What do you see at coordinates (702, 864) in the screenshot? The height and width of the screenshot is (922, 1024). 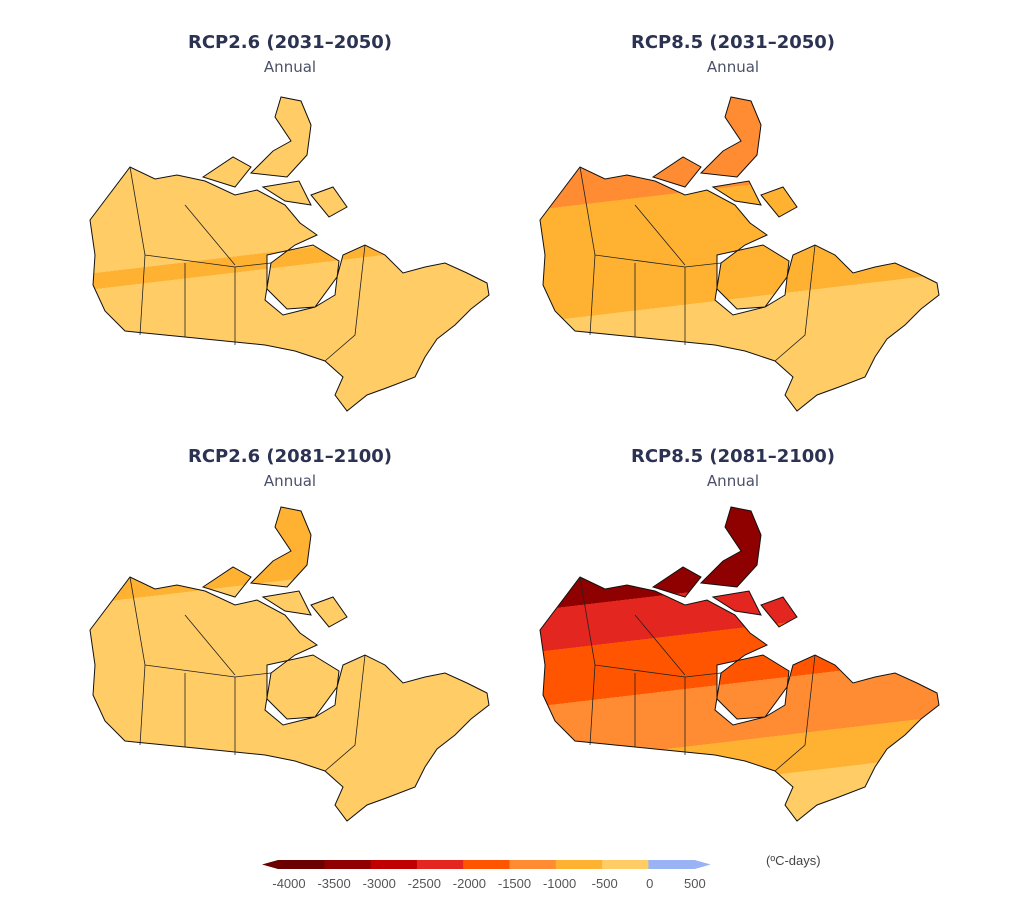 I see `colorbar-arrow-right` at bounding box center [702, 864].